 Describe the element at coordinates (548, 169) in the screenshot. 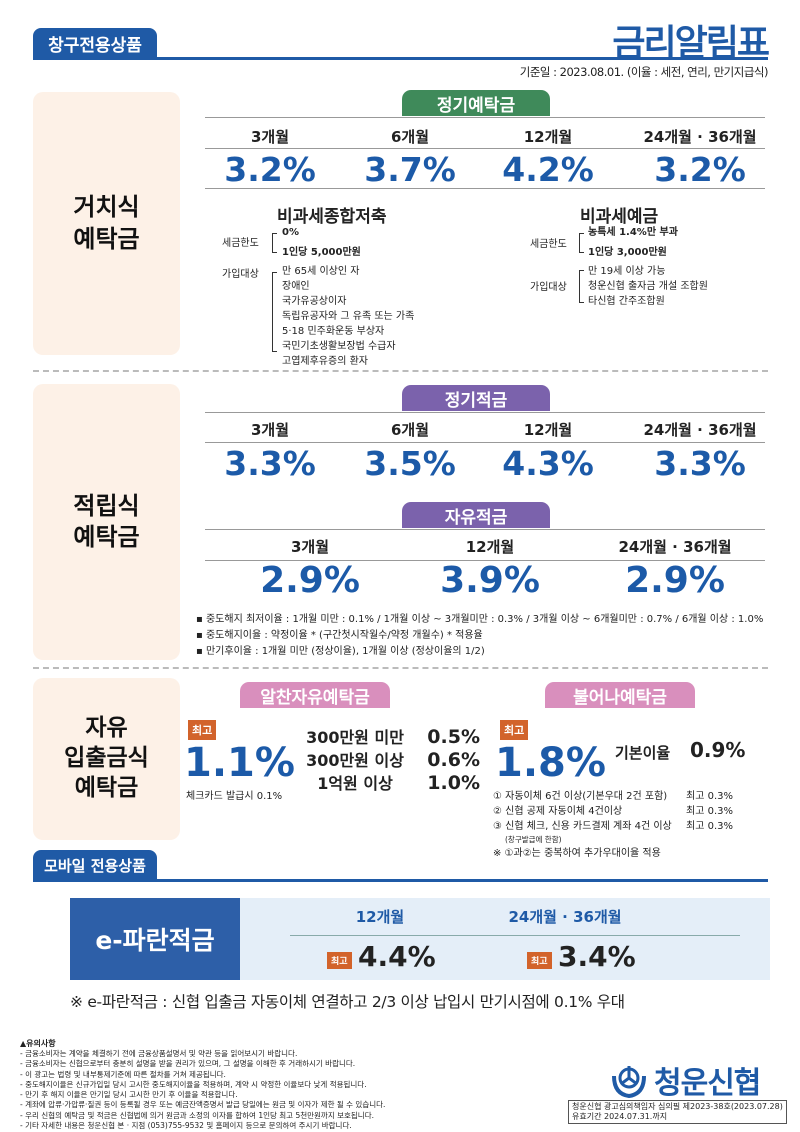

I see `rate-value: 4.2%` at that location.